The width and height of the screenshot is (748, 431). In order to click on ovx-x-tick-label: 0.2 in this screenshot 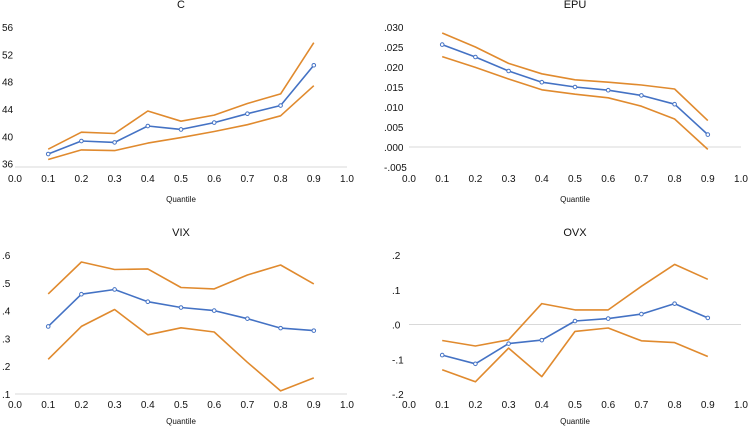, I will do `click(475, 405)`.